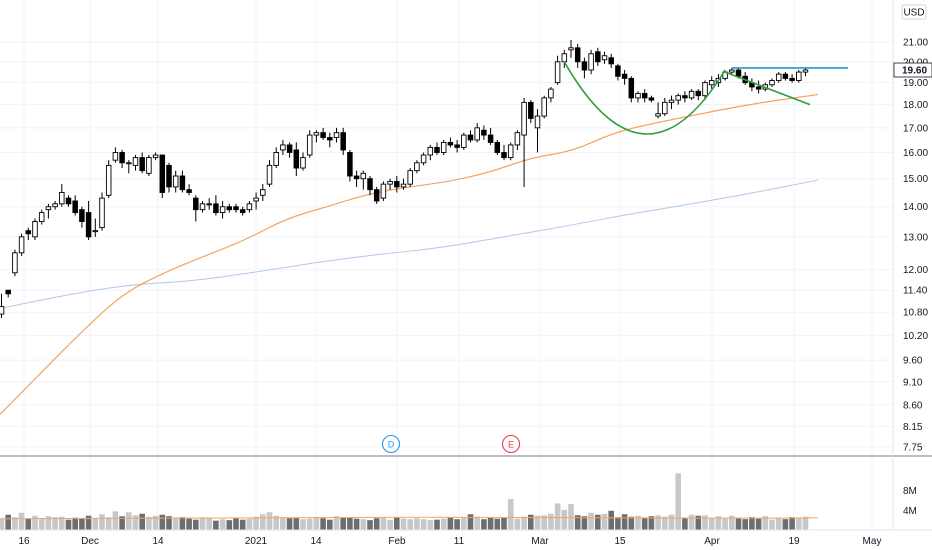 The height and width of the screenshot is (550, 932). Describe the element at coordinates (466, 538) in the screenshot. I see `time-axis: 16 Dec 14 2021 14 Feb 11 Mar 15 Apr 19 May` at that location.